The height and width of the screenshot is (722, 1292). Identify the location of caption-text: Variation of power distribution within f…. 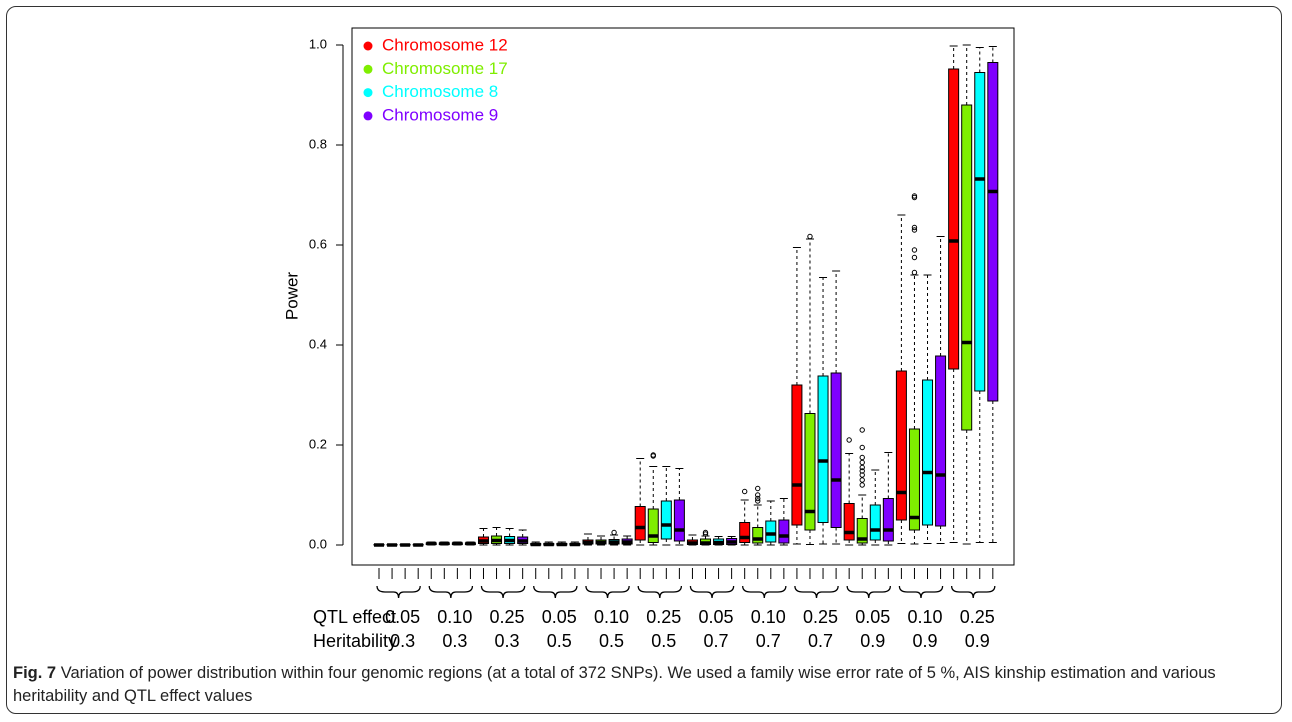
(614, 684).